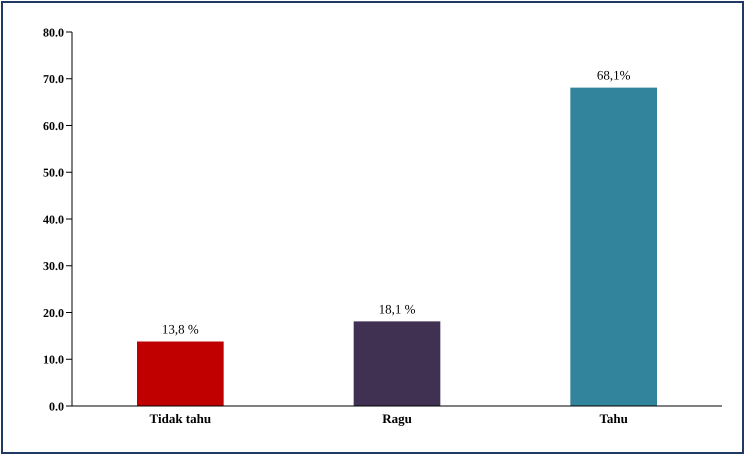 The width and height of the screenshot is (745, 455). What do you see at coordinates (56, 406) in the screenshot?
I see `y-tick-label: 0.0` at bounding box center [56, 406].